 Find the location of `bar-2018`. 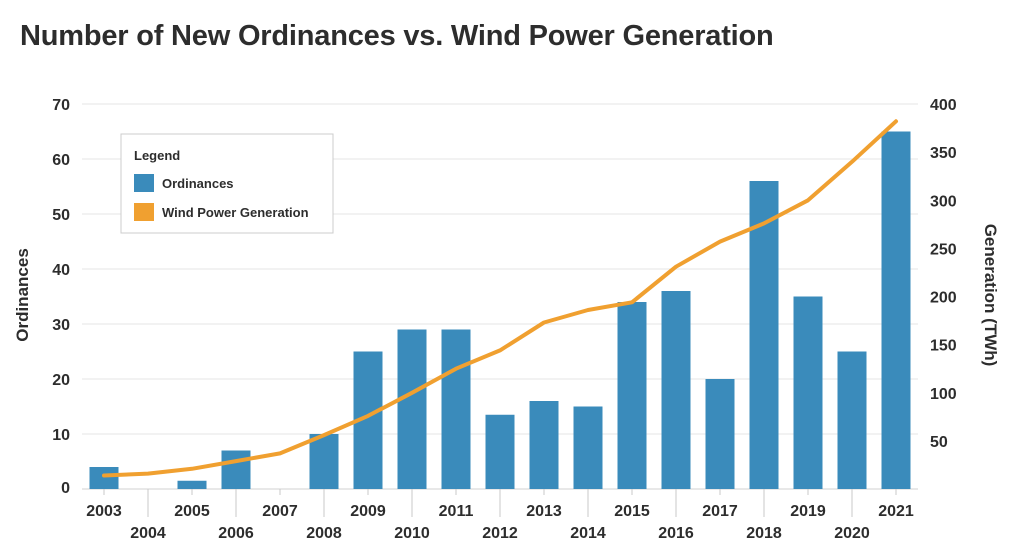

bar-2018 is located at coordinates (764, 335).